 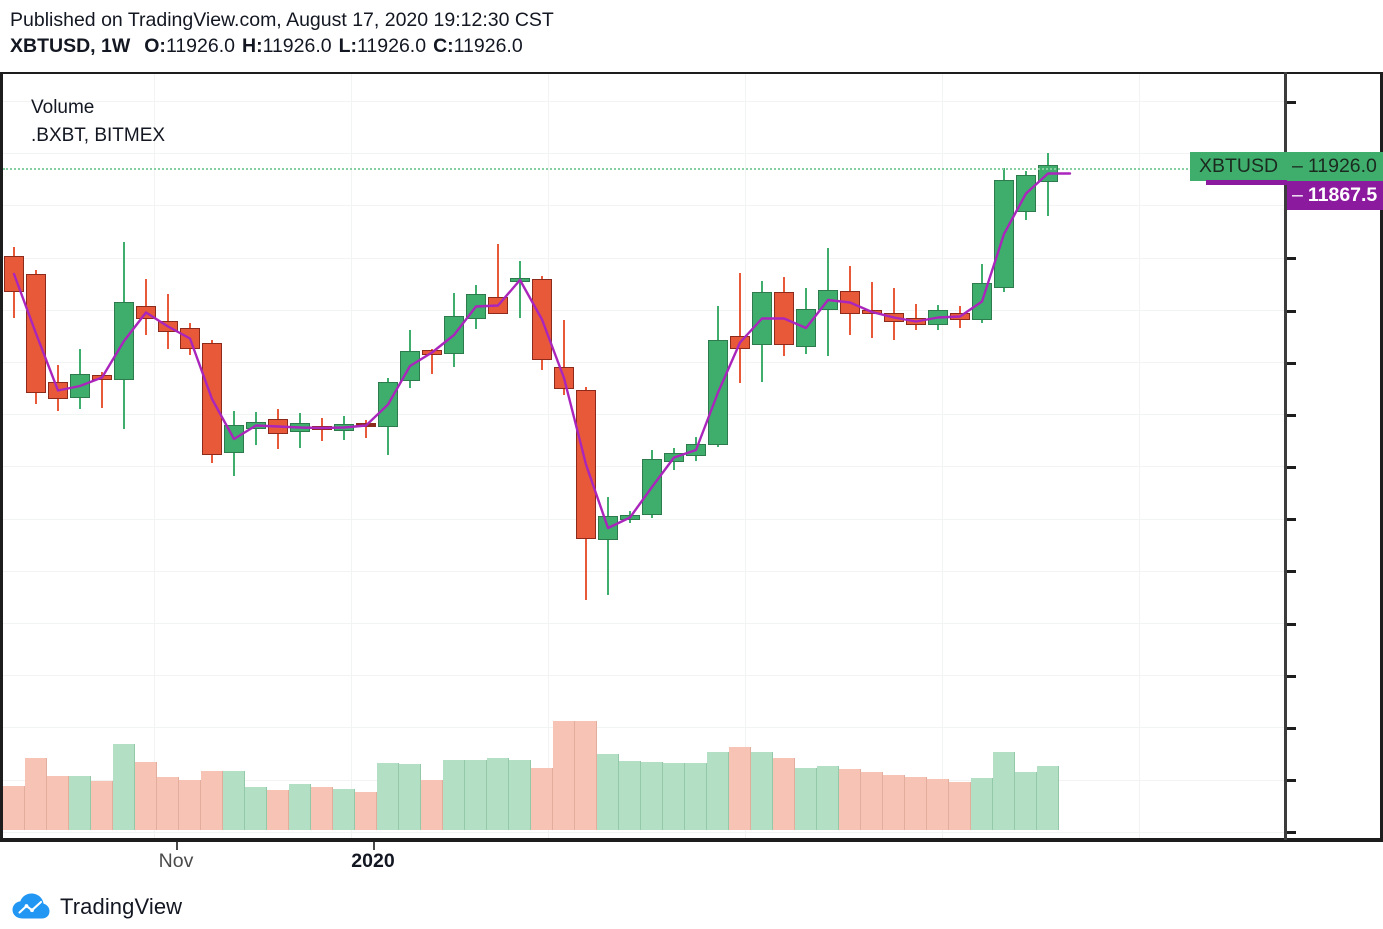 What do you see at coordinates (70, 46) in the screenshot?
I see `symbol-interval-label: XBTUSD, 1W` at bounding box center [70, 46].